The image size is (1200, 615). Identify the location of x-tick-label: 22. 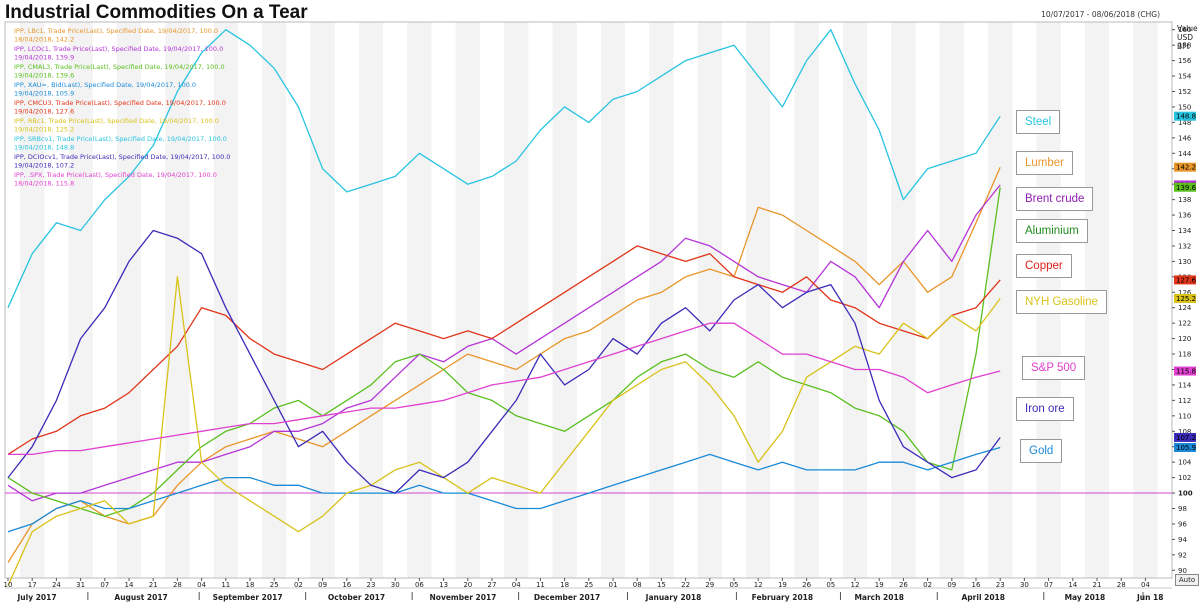
(685, 585).